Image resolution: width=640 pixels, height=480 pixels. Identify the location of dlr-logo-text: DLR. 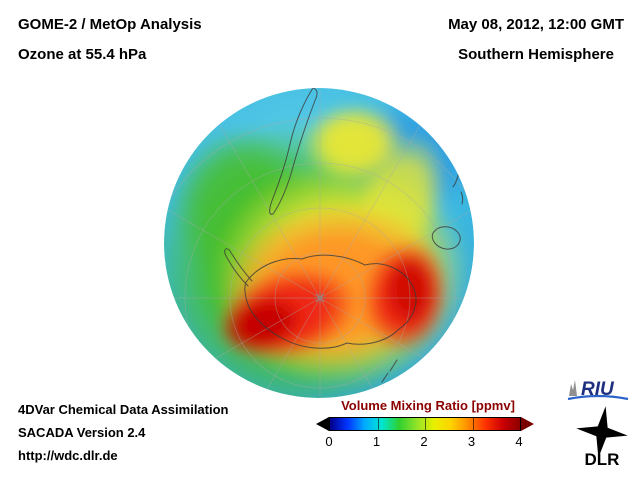
(602, 459).